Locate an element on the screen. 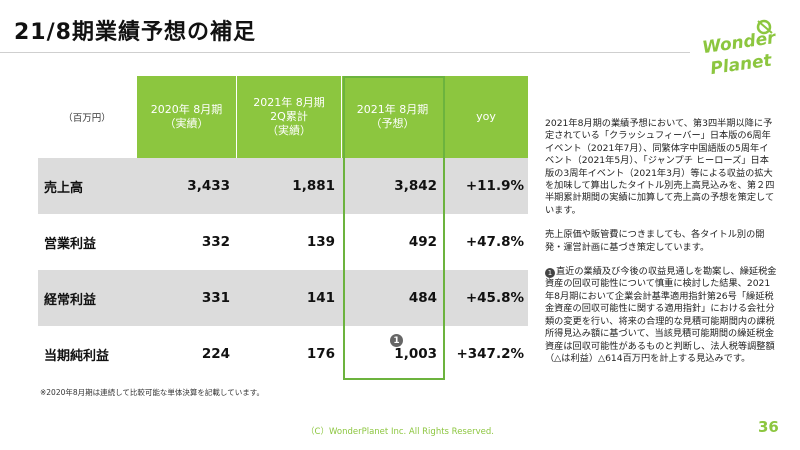 Image resolution: width=800 pixels, height=450 pixels. header-fy2021-2q-line2: 2Q累計 is located at coordinates (289, 116).